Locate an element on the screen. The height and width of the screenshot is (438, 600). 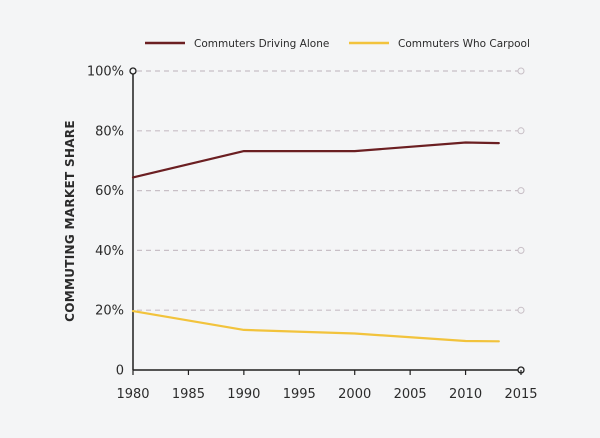
y-axis-label: COMMUTING MARKET SHARE is located at coordinates (70, 221).